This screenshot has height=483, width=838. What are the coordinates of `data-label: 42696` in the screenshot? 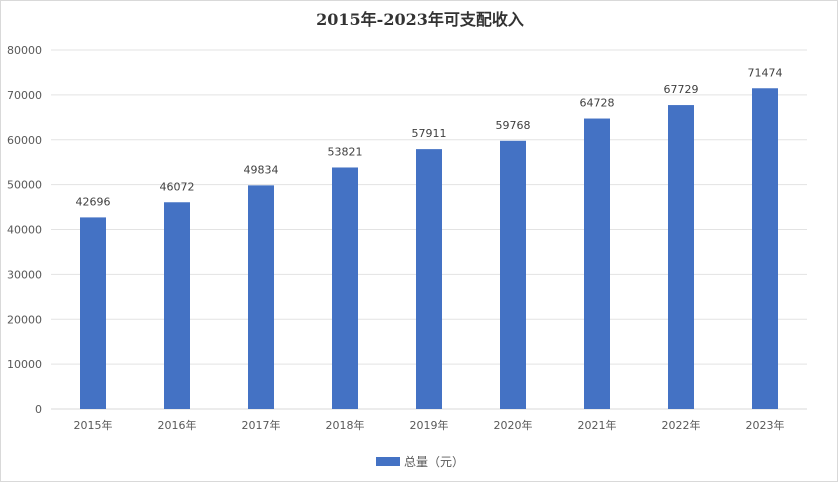 It's located at (93, 201).